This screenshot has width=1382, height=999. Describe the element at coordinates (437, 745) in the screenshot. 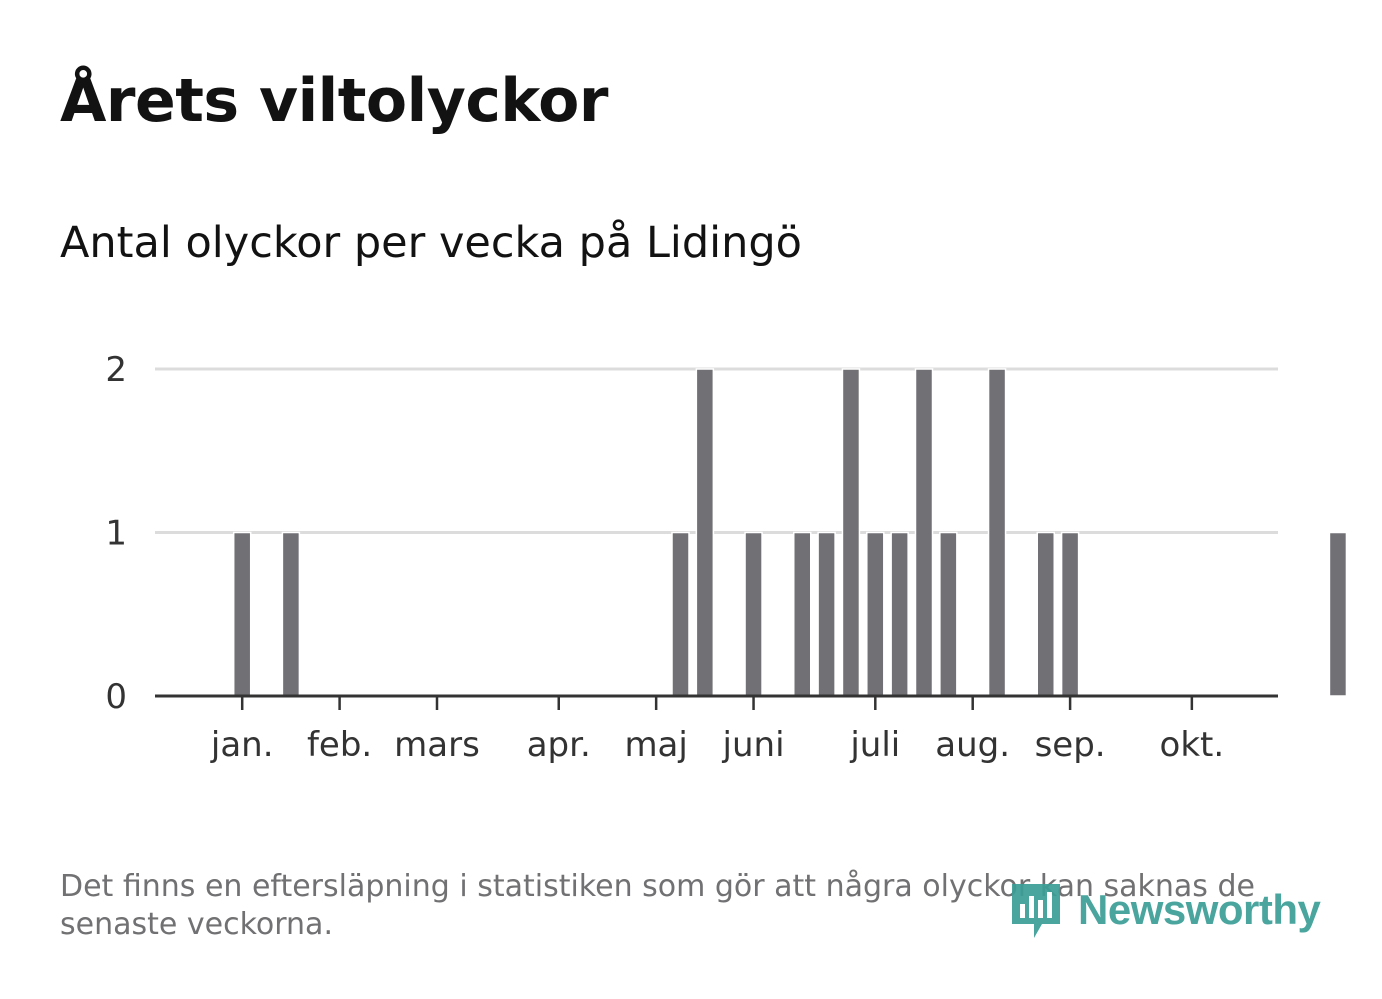

I see `x-tick-label: mars` at that location.